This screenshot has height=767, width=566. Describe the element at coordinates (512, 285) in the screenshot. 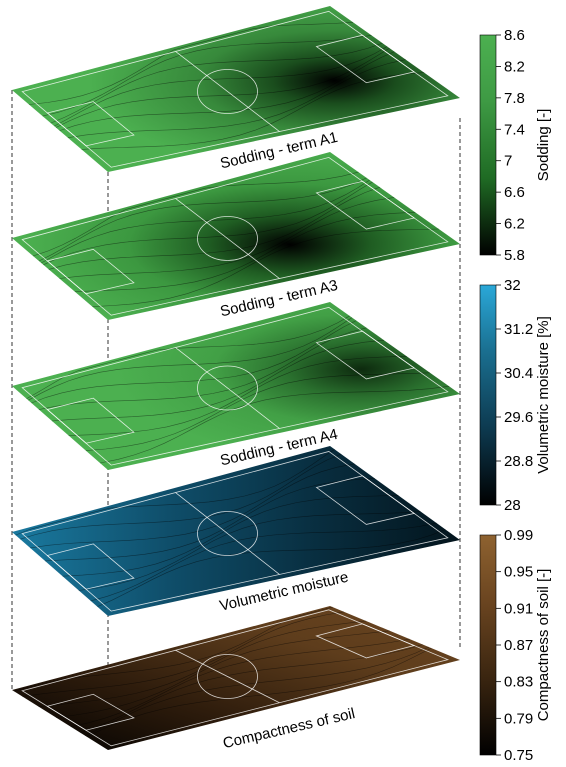

I see `colorbar-tick-label: 32` at that location.